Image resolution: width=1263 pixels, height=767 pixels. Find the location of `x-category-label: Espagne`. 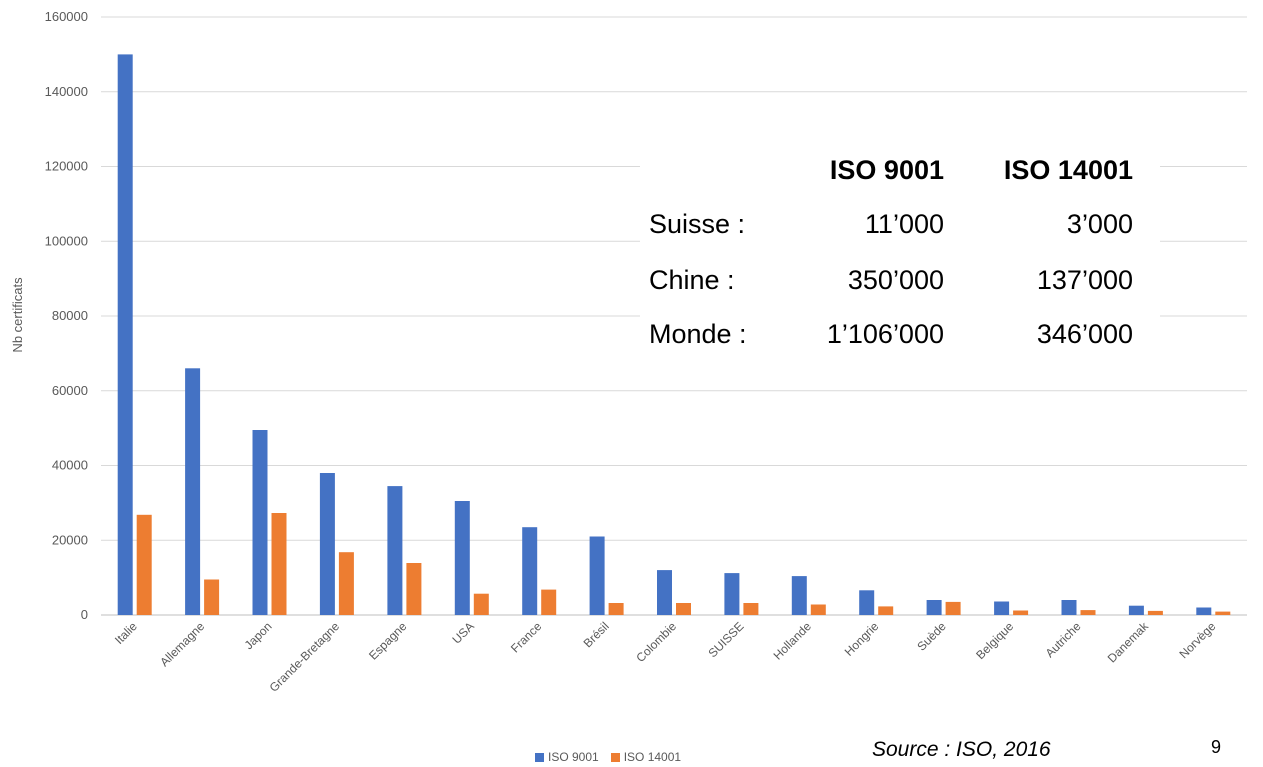

x-category-label: Espagne is located at coordinates (388, 641).